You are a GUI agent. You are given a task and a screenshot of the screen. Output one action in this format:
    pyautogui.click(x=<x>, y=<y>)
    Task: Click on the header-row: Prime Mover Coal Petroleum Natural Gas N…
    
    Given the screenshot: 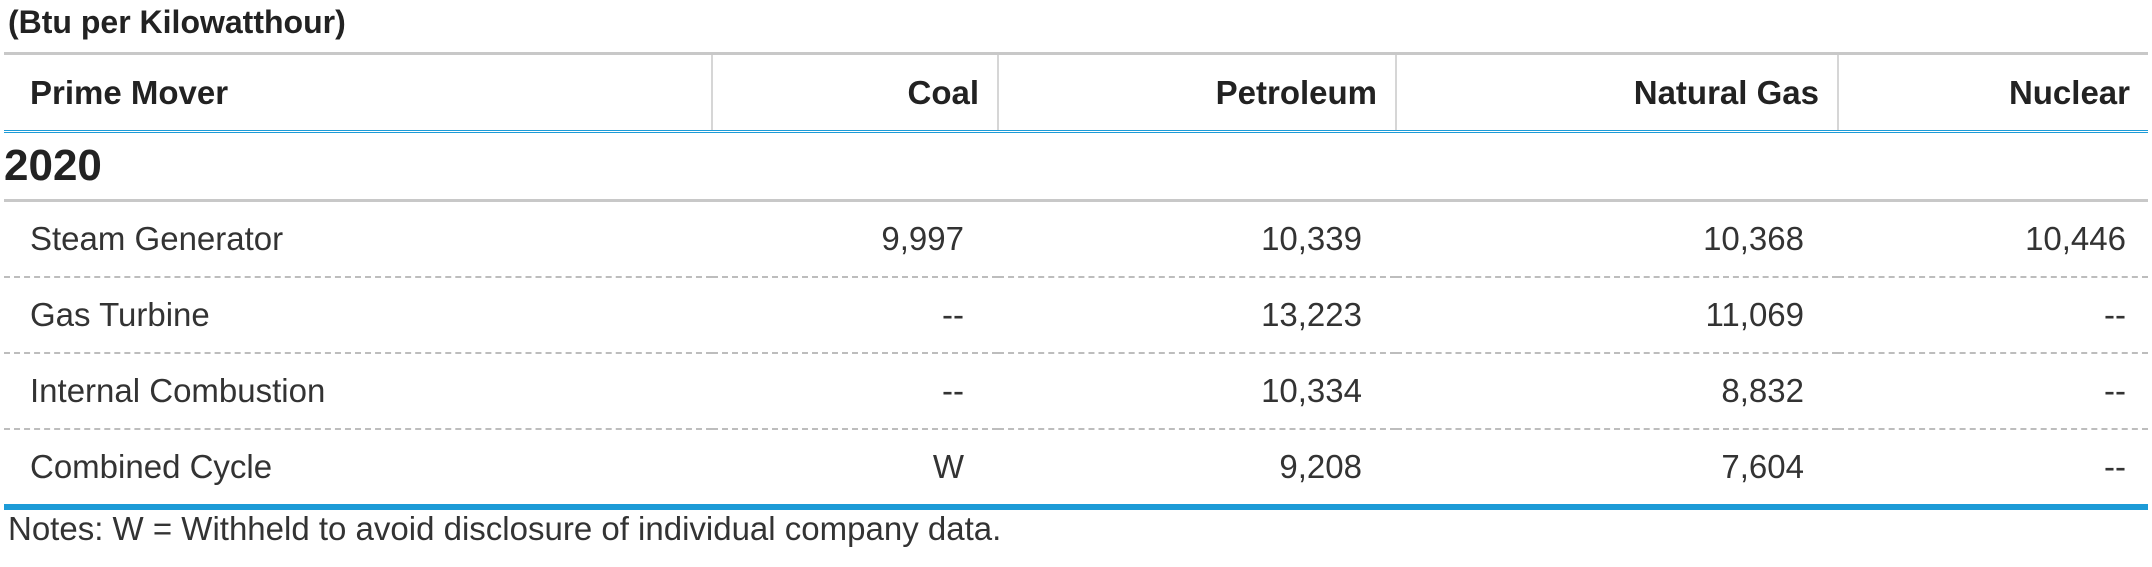 What is the action you would take?
    pyautogui.click(x=1076, y=92)
    